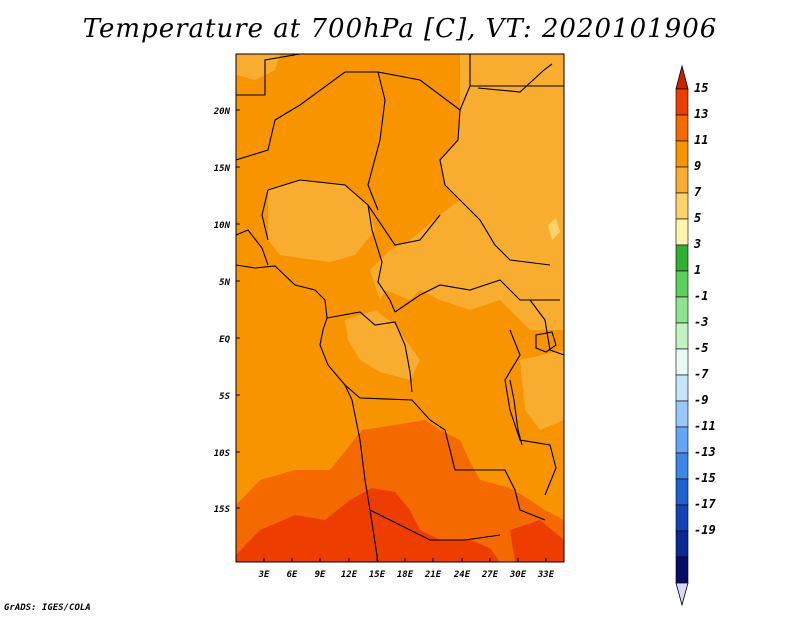 This screenshot has height=618, width=800. I want to click on colorbar-label: 13, so click(701, 114).